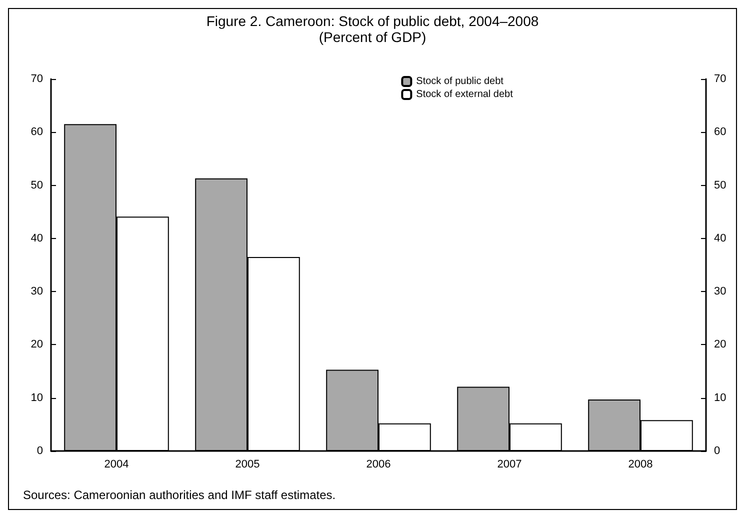 The image size is (747, 522). Describe the element at coordinates (36, 344) in the screenshot. I see `y-tick-label: 20` at that location.